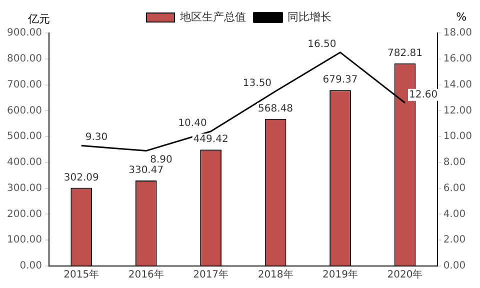 The width and height of the screenshot is (480, 288). I want to click on x-tick-label: 2020年, so click(405, 274).